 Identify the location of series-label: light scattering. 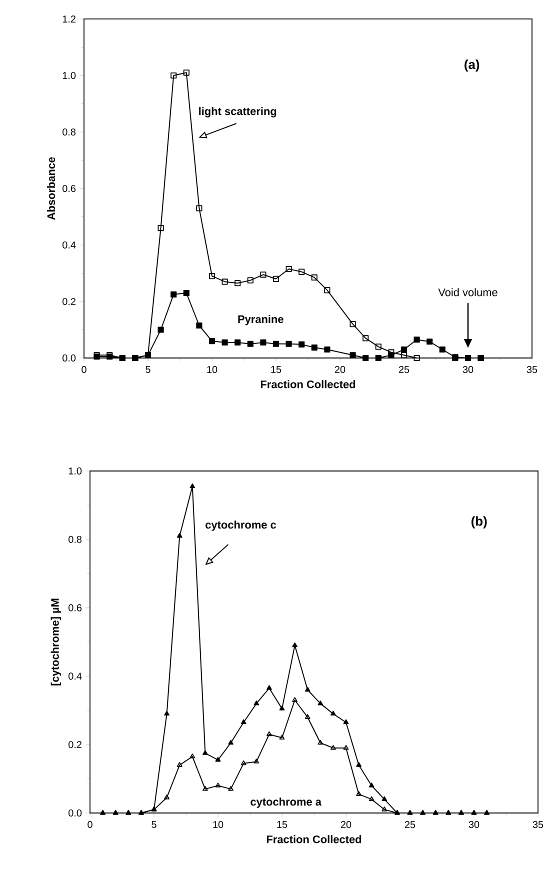
(237, 112).